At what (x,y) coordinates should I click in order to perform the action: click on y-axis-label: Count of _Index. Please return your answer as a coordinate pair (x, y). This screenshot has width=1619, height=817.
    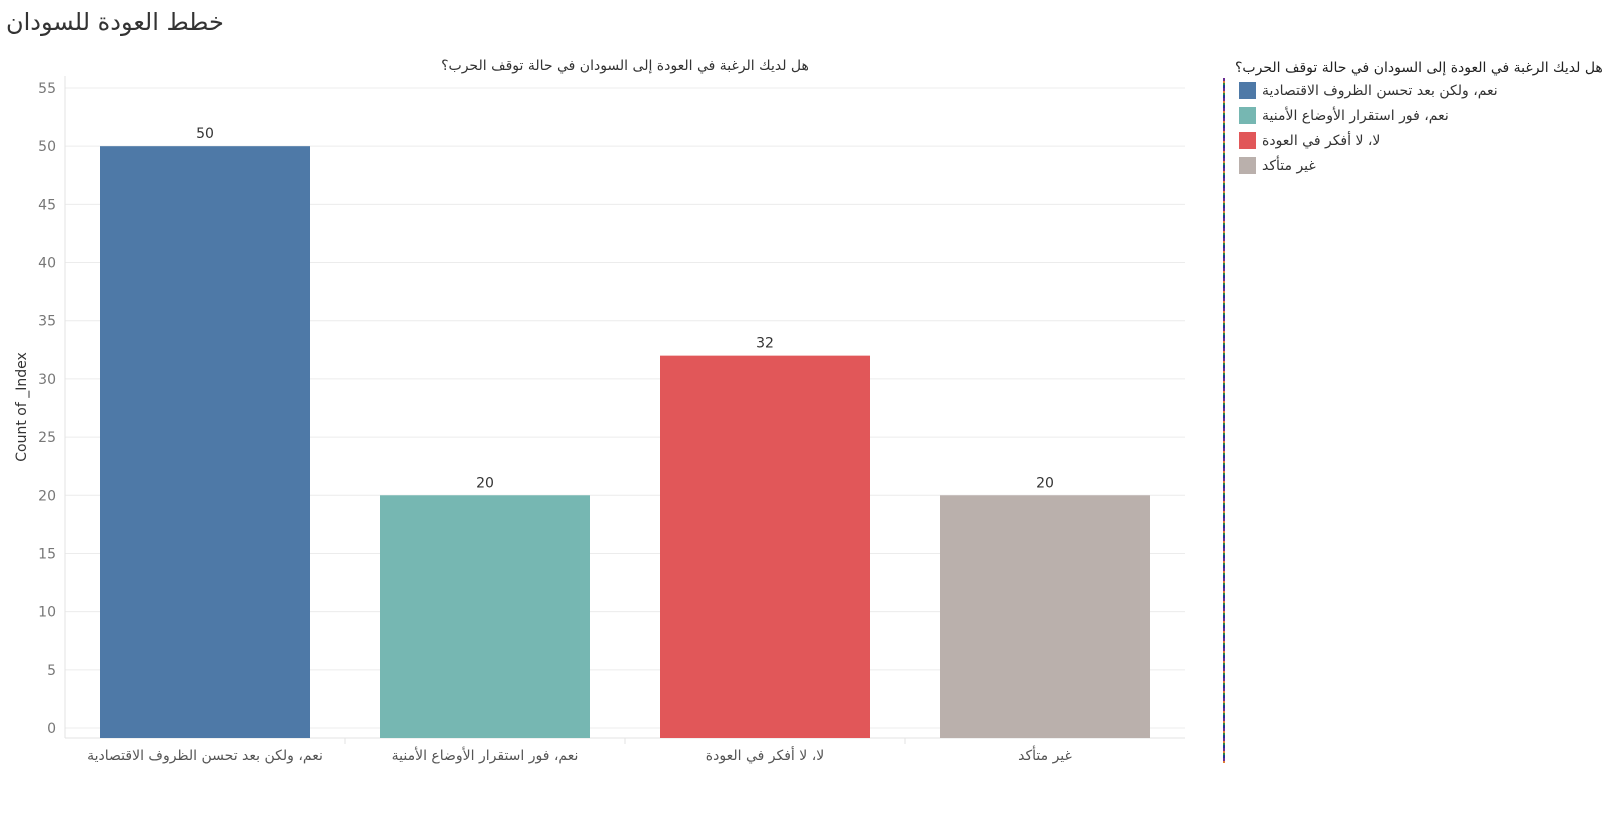
    Looking at the image, I should click on (22, 407).